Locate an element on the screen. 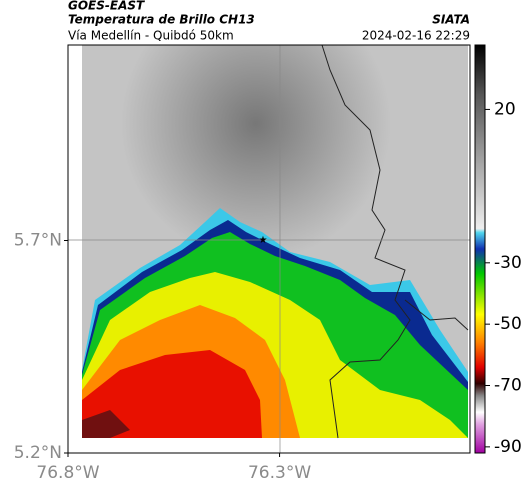 The height and width of the screenshot is (491, 526). colorbar-tick-label: -70 is located at coordinates (508, 386).